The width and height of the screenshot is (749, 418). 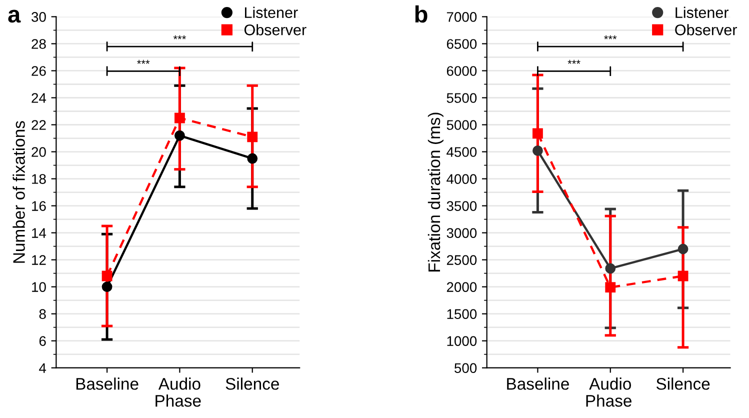 I want to click on chart-title: a, so click(x=14, y=16).